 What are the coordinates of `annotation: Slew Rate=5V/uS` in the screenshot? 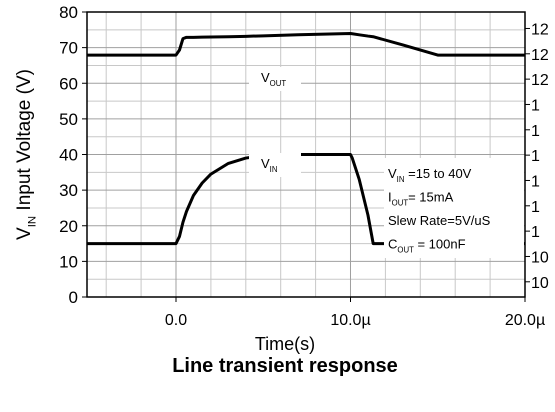 It's located at (439, 220).